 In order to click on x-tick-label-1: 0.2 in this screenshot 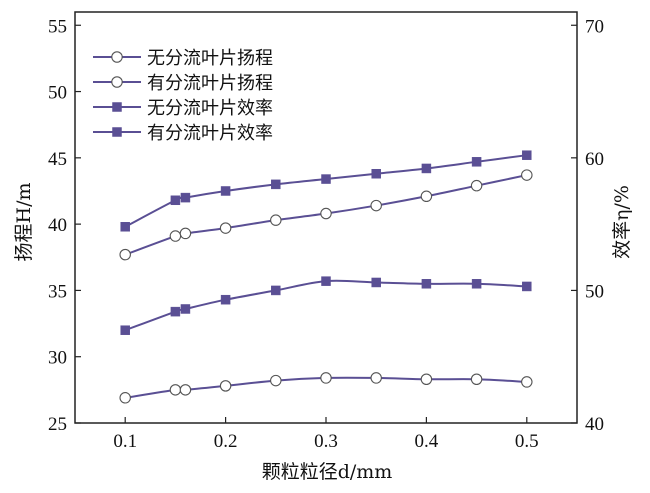, I will do `click(226, 441)`.